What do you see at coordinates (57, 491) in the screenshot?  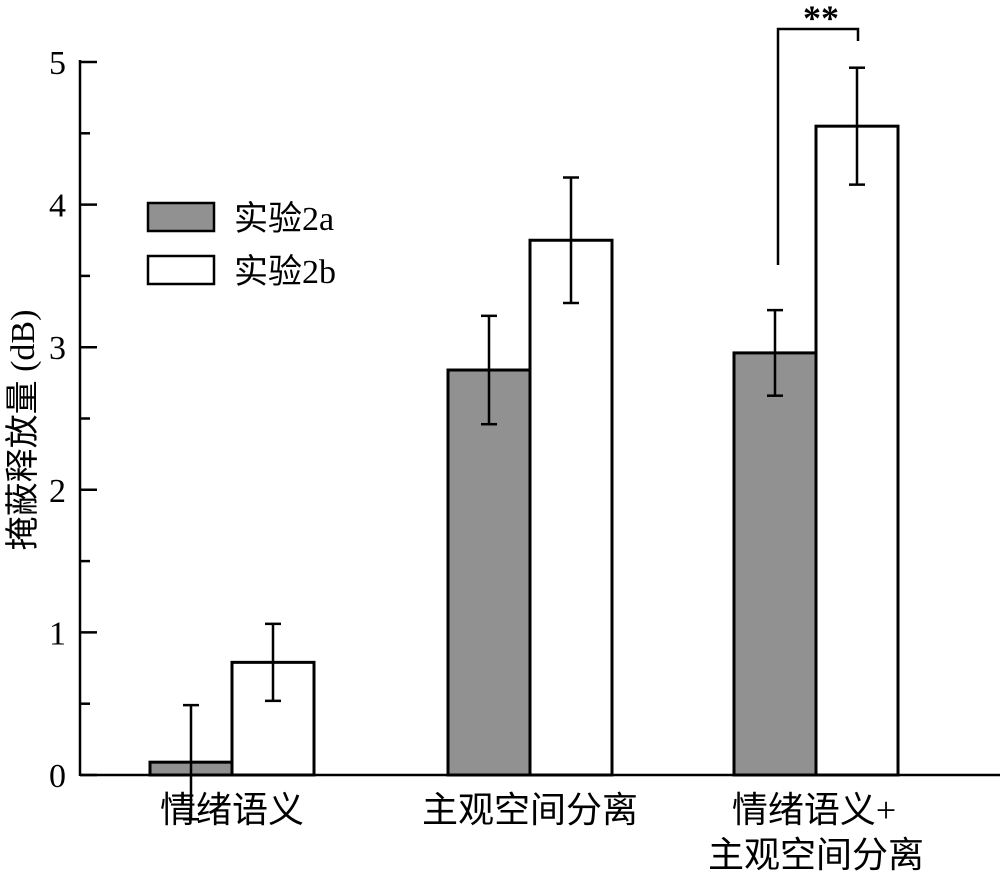 I see `y-tick-label: 2` at bounding box center [57, 491].